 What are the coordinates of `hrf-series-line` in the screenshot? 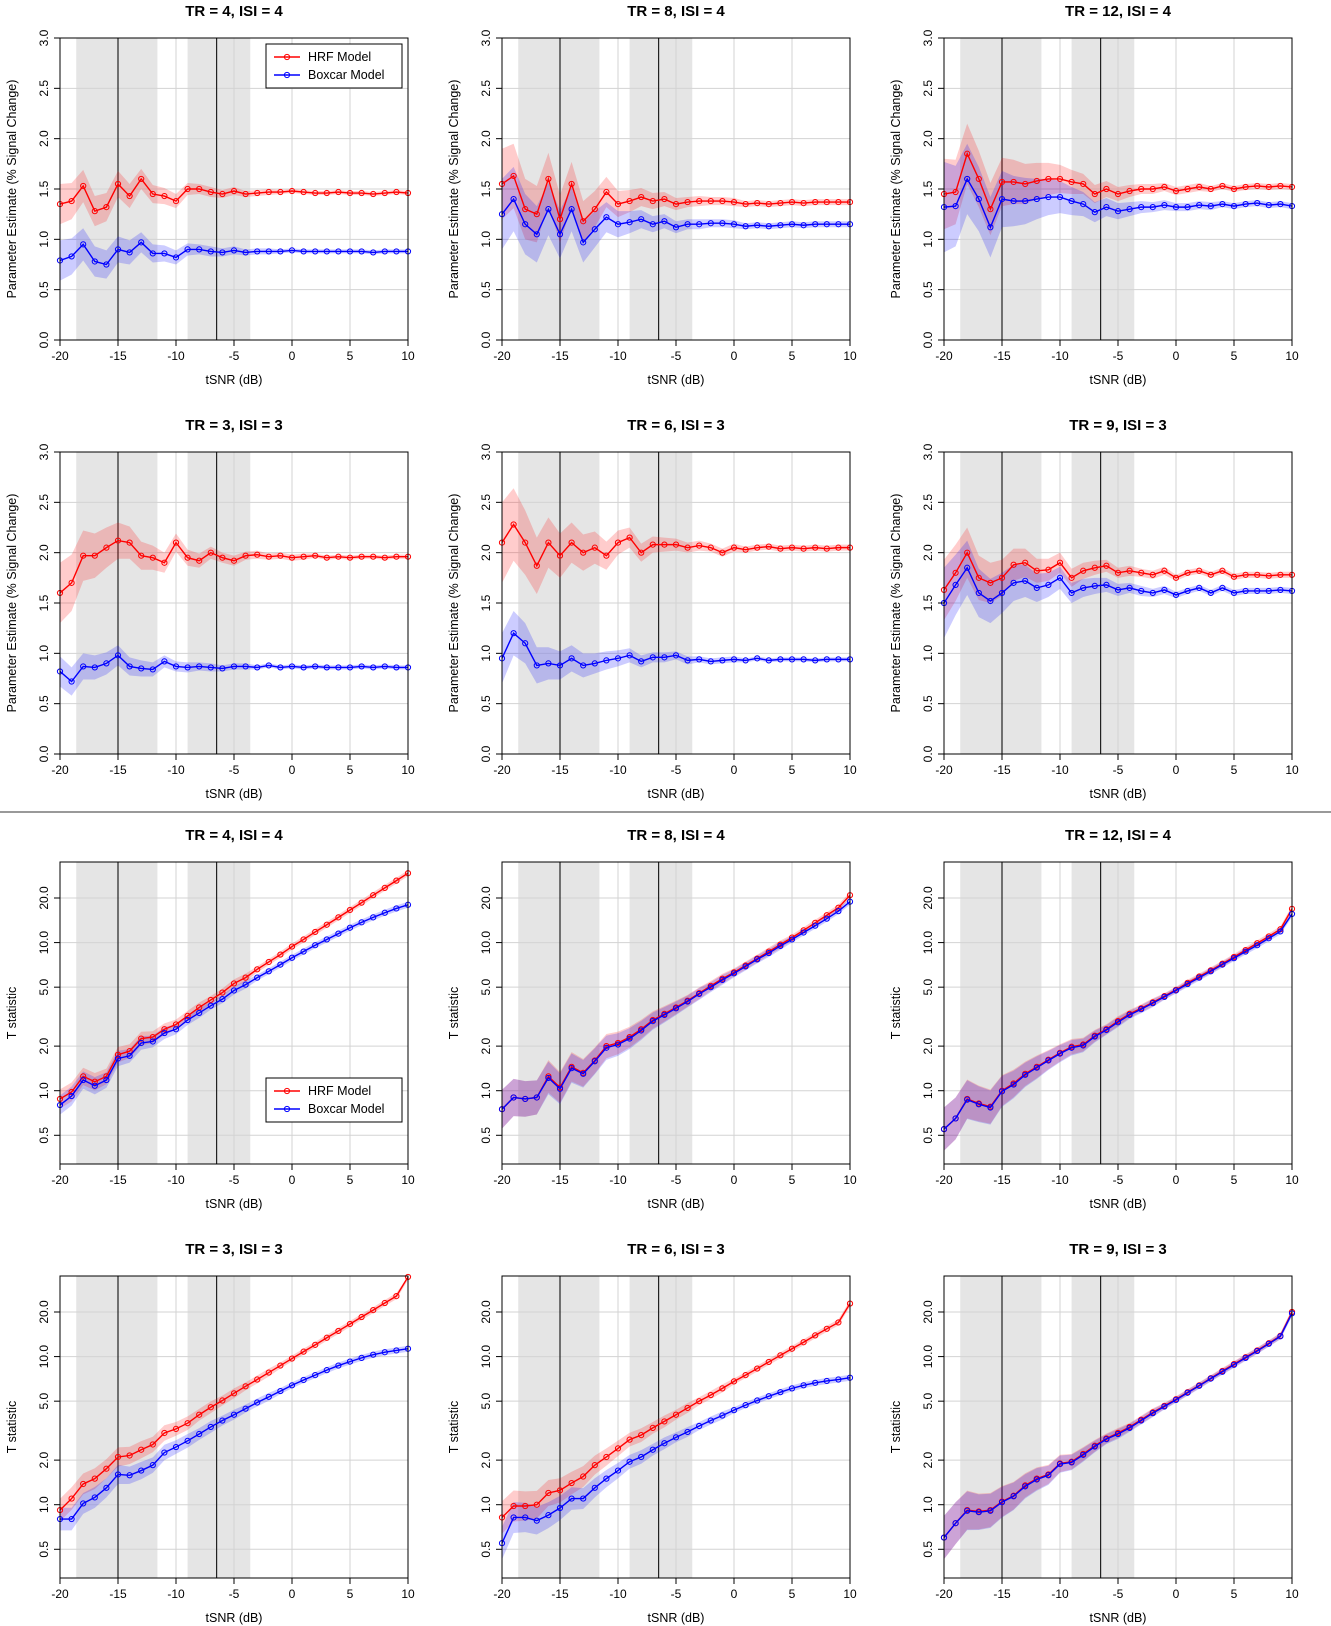 It's located at (1118, 571).